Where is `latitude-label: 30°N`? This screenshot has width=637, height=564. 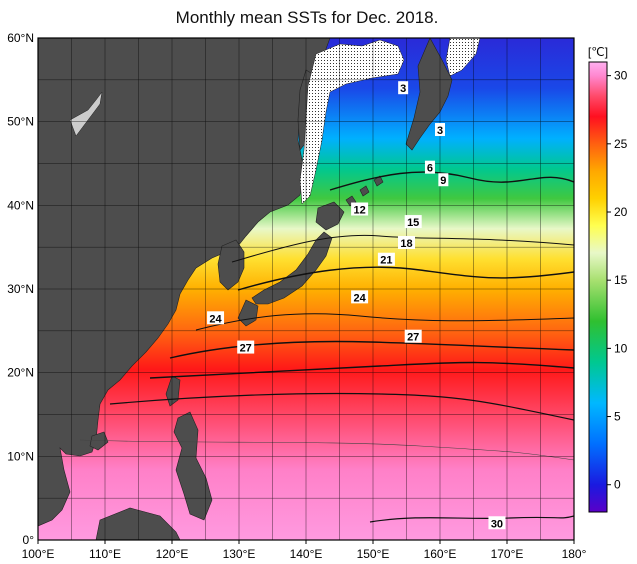
latitude-label: 30°N is located at coordinates (20, 289).